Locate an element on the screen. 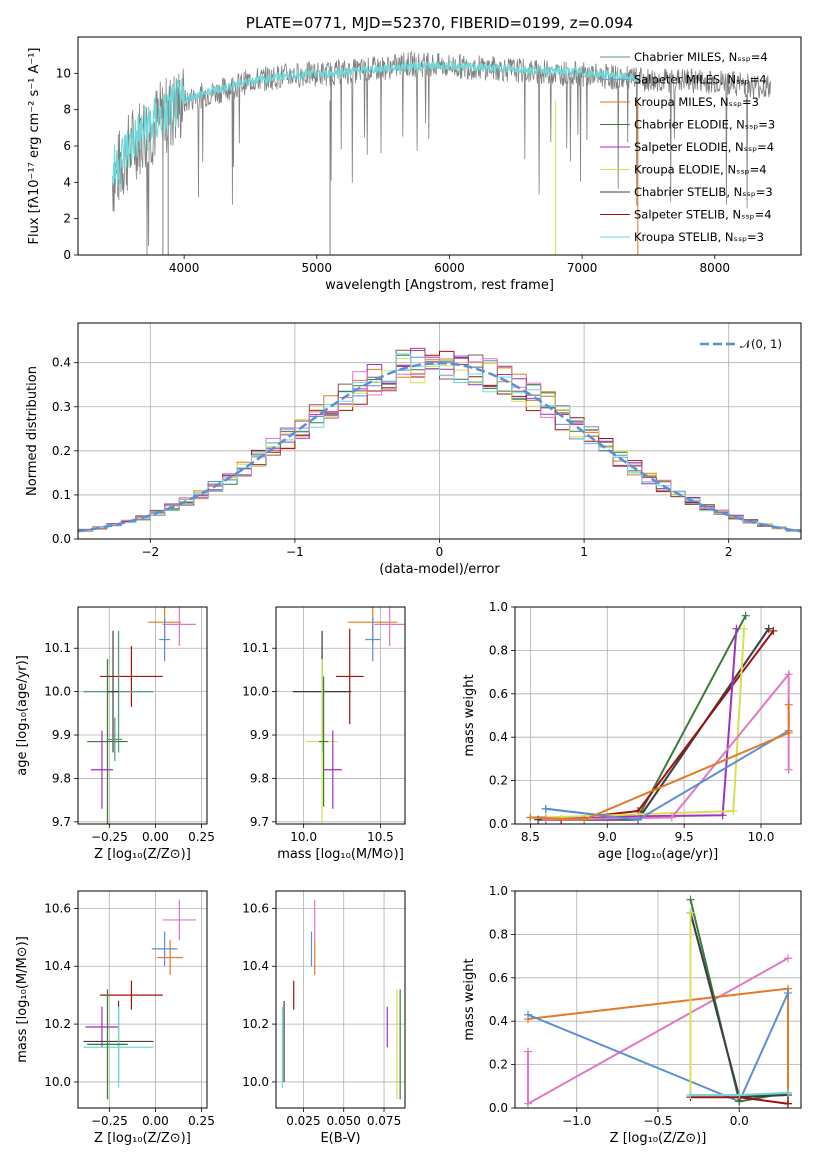 The height and width of the screenshot is (1170, 819). histogram-series is located at coordinates (439, 442).